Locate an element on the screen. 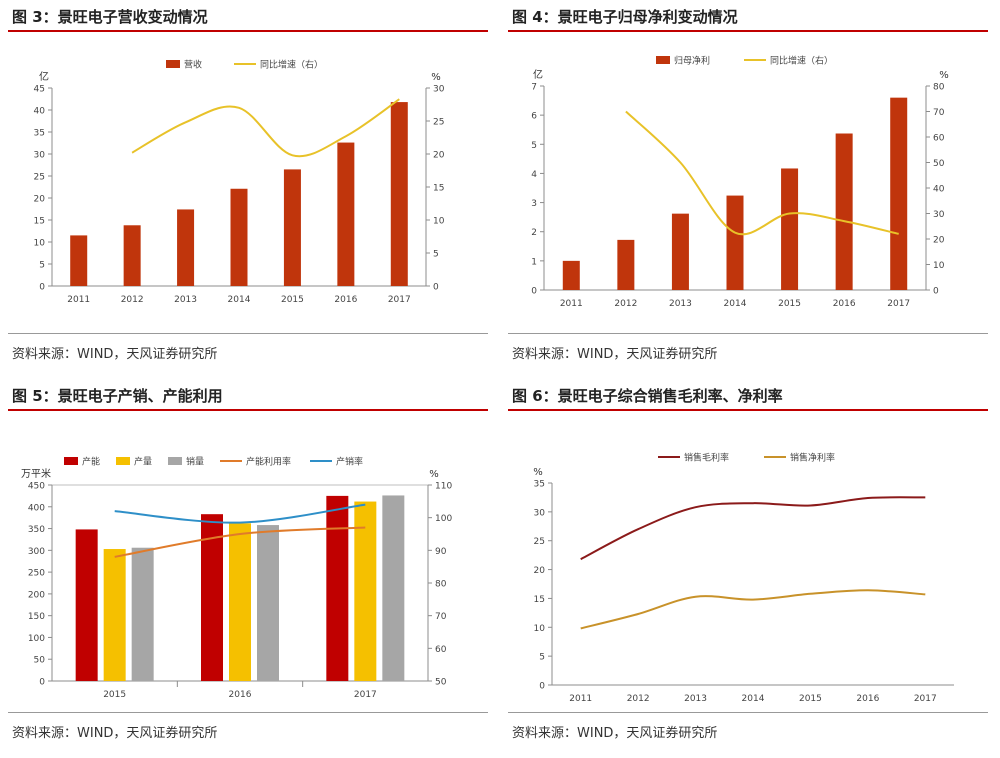  y-tick-label-right: 15 is located at coordinates (438, 189).